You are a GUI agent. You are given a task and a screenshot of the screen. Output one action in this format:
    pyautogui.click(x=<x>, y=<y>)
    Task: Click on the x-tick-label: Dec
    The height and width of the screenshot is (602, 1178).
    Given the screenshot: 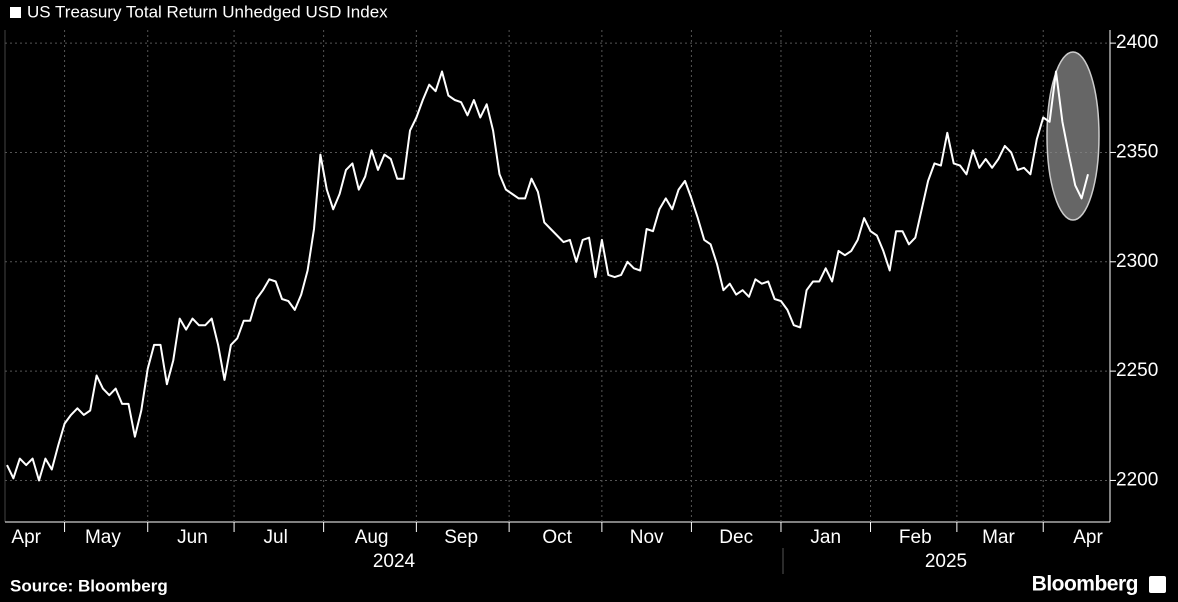 What is the action you would take?
    pyautogui.click(x=736, y=537)
    